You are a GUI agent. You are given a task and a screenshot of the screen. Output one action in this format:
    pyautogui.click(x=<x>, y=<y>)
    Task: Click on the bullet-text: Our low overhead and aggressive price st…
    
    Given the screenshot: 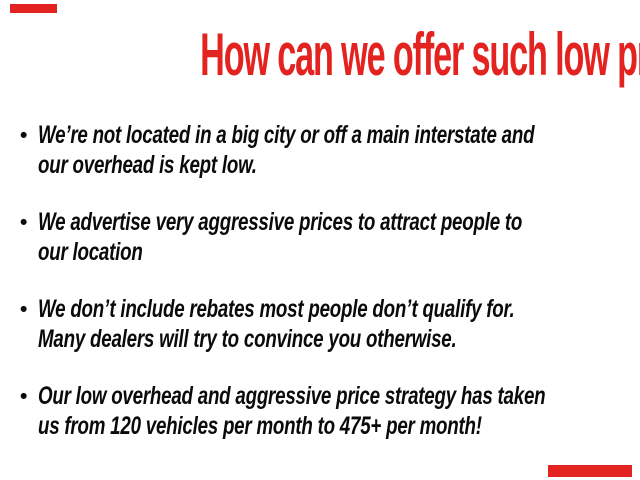 What is the action you would take?
    pyautogui.click(x=339, y=411)
    